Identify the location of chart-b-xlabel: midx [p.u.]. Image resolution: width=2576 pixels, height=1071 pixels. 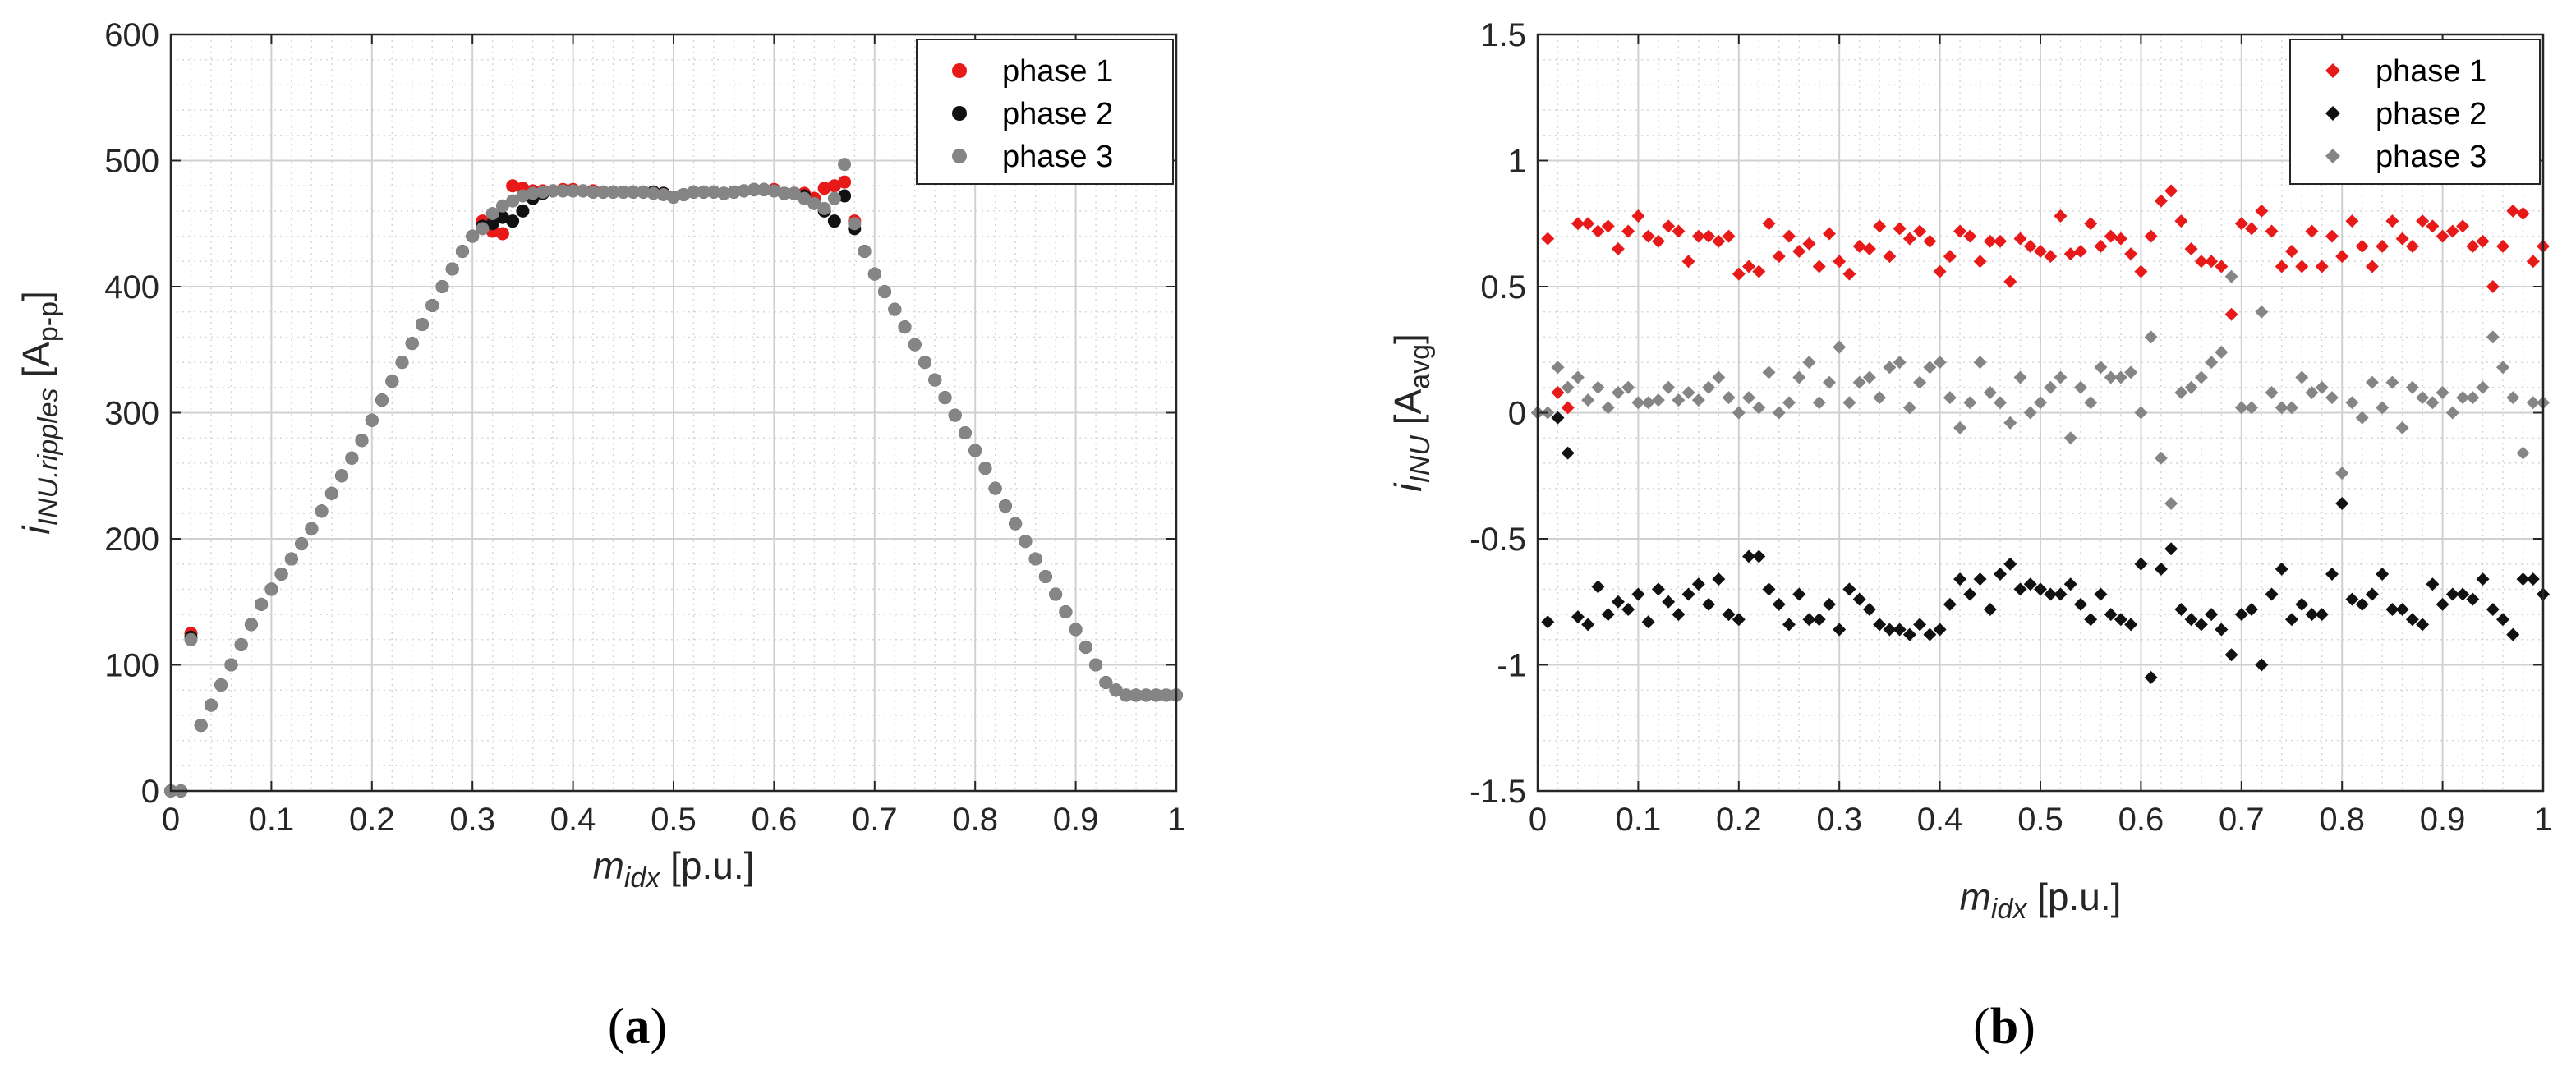
(2041, 900).